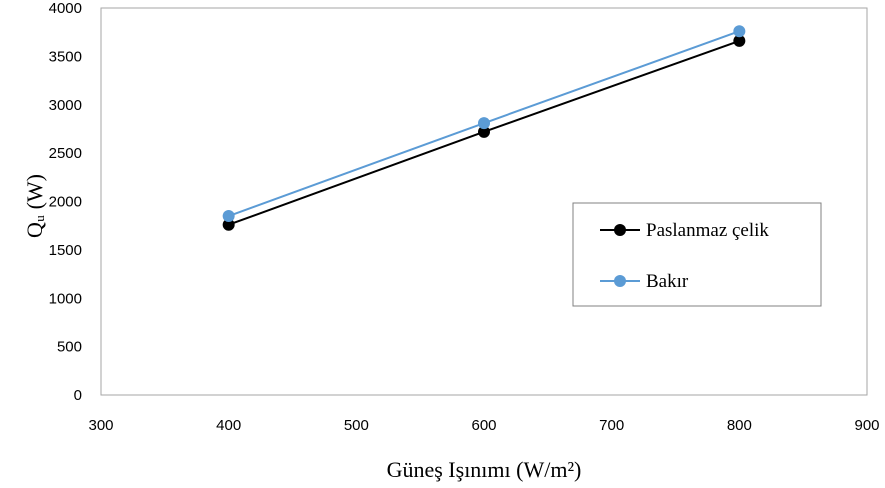  What do you see at coordinates (65, 298) in the screenshot?
I see `y-tick-label: 1000` at bounding box center [65, 298].